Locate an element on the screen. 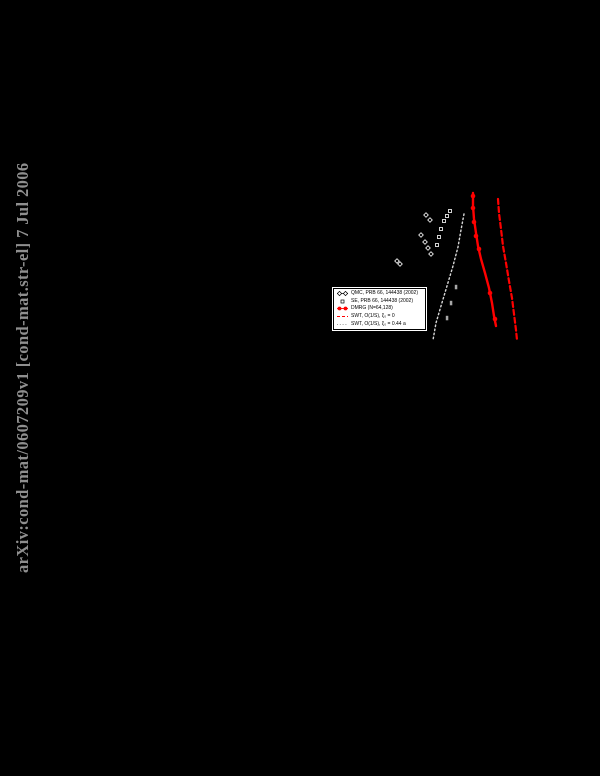 This screenshot has width=600, height=776. legend-label-se: SE, PRB 66, 144438 (2002) is located at coordinates (382, 300).